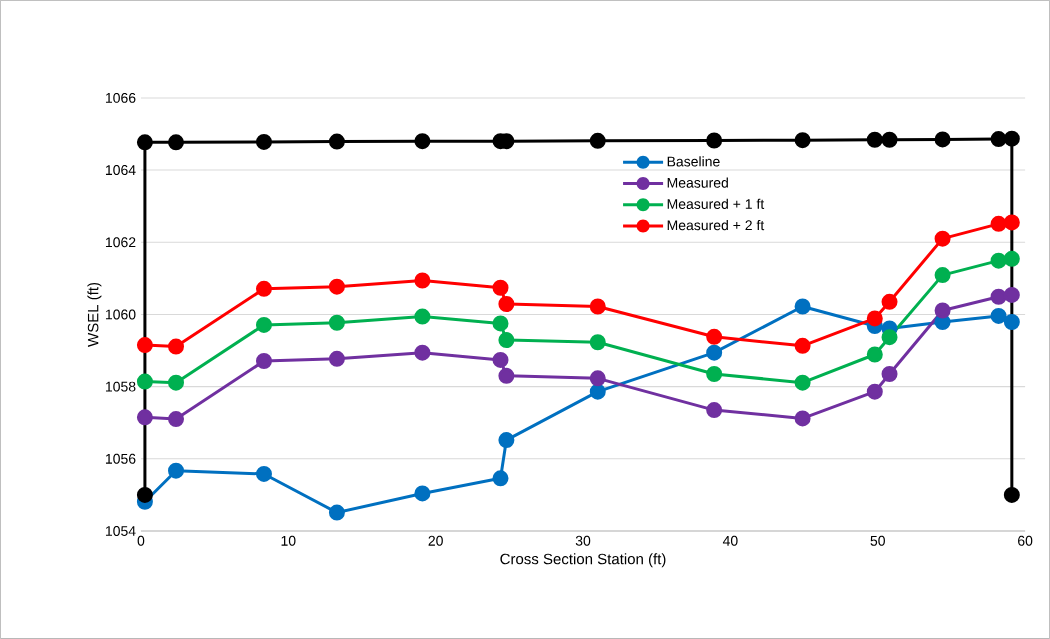 This screenshot has width=1050, height=639. I want to click on x-tick-label: 0, so click(141, 540).